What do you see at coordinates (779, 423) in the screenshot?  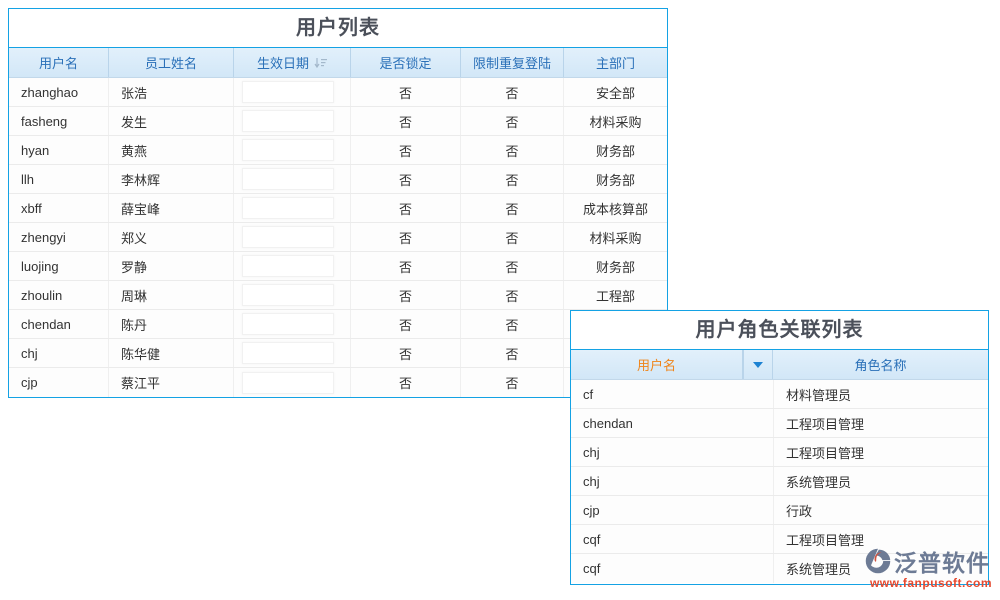 I see `role-table-row: chendan 工程项目管理` at bounding box center [779, 423].